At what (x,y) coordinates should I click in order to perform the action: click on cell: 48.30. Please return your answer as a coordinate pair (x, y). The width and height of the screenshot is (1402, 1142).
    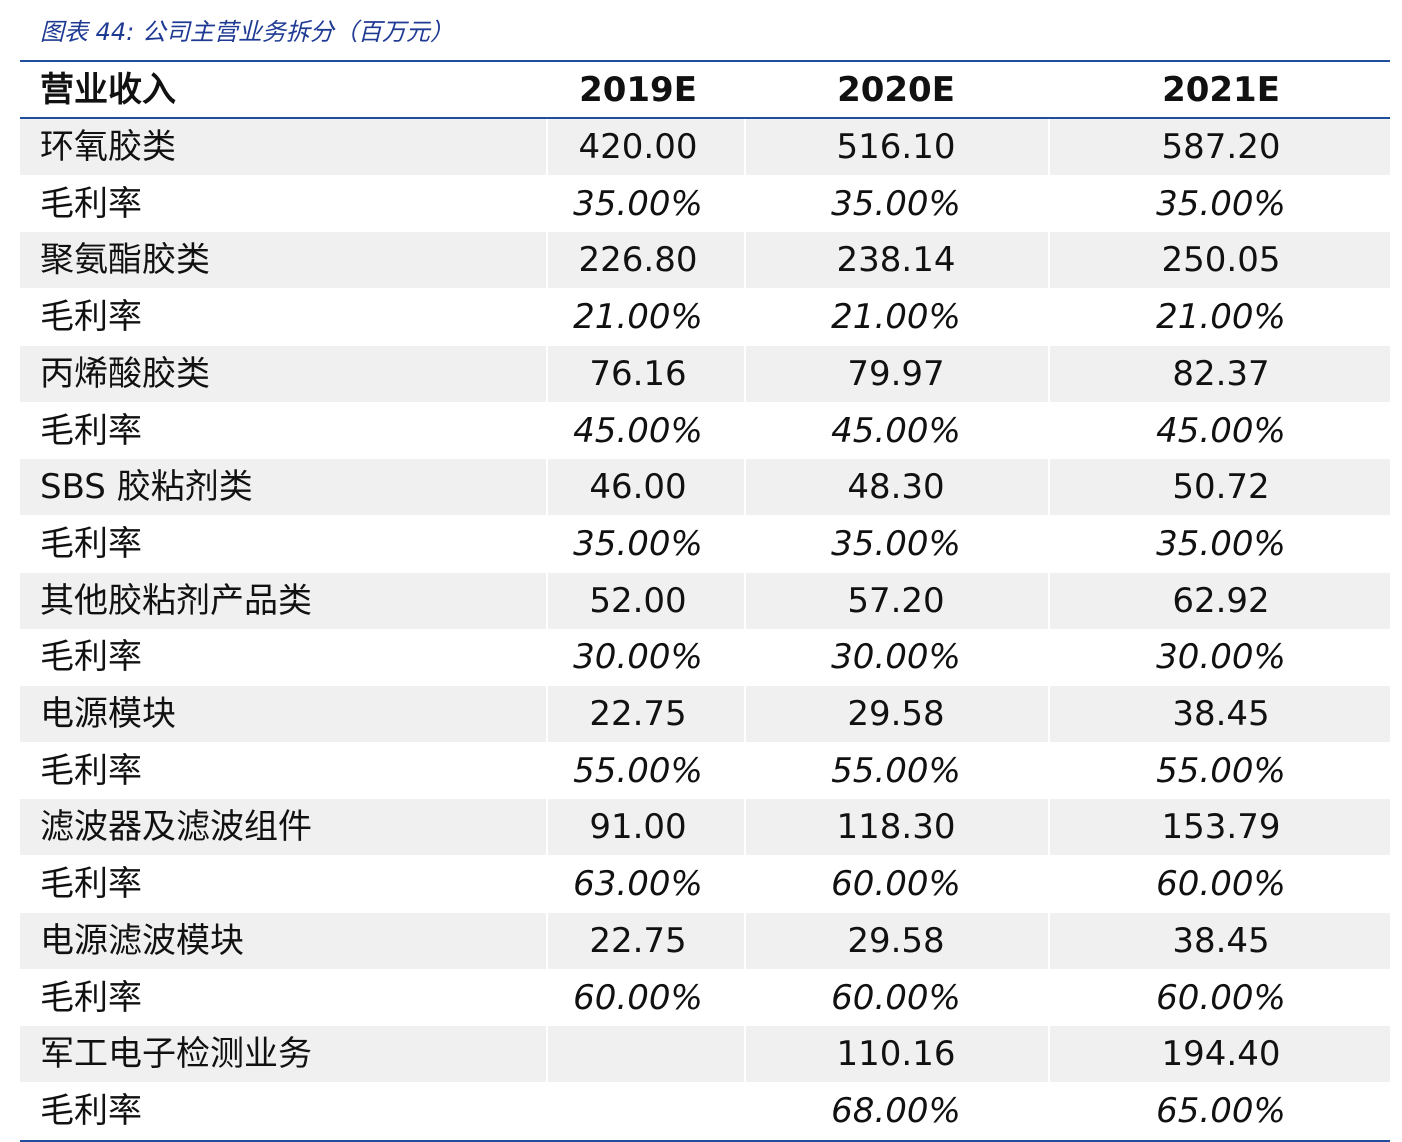
    Looking at the image, I should click on (896, 487).